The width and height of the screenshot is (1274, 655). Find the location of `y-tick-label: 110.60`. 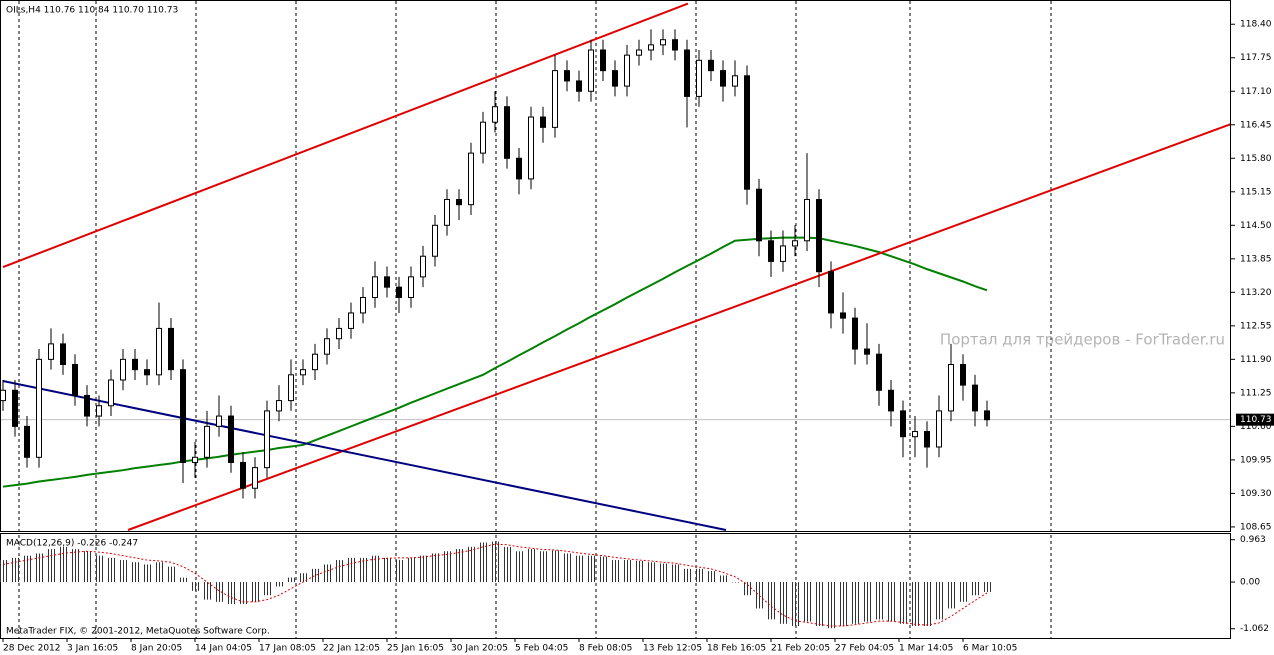

y-tick-label: 110.60 is located at coordinates (1256, 427).